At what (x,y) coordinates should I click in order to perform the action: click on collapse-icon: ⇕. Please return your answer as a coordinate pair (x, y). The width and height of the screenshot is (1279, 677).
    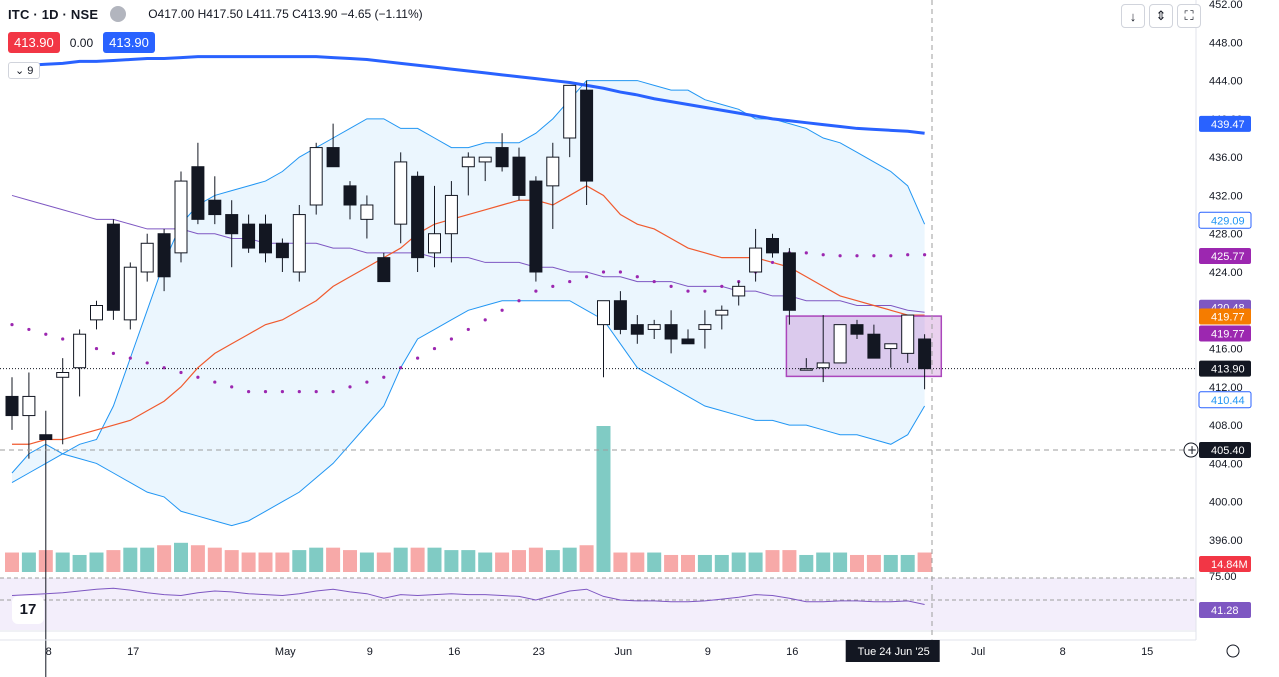
    Looking at the image, I should click on (1161, 16).